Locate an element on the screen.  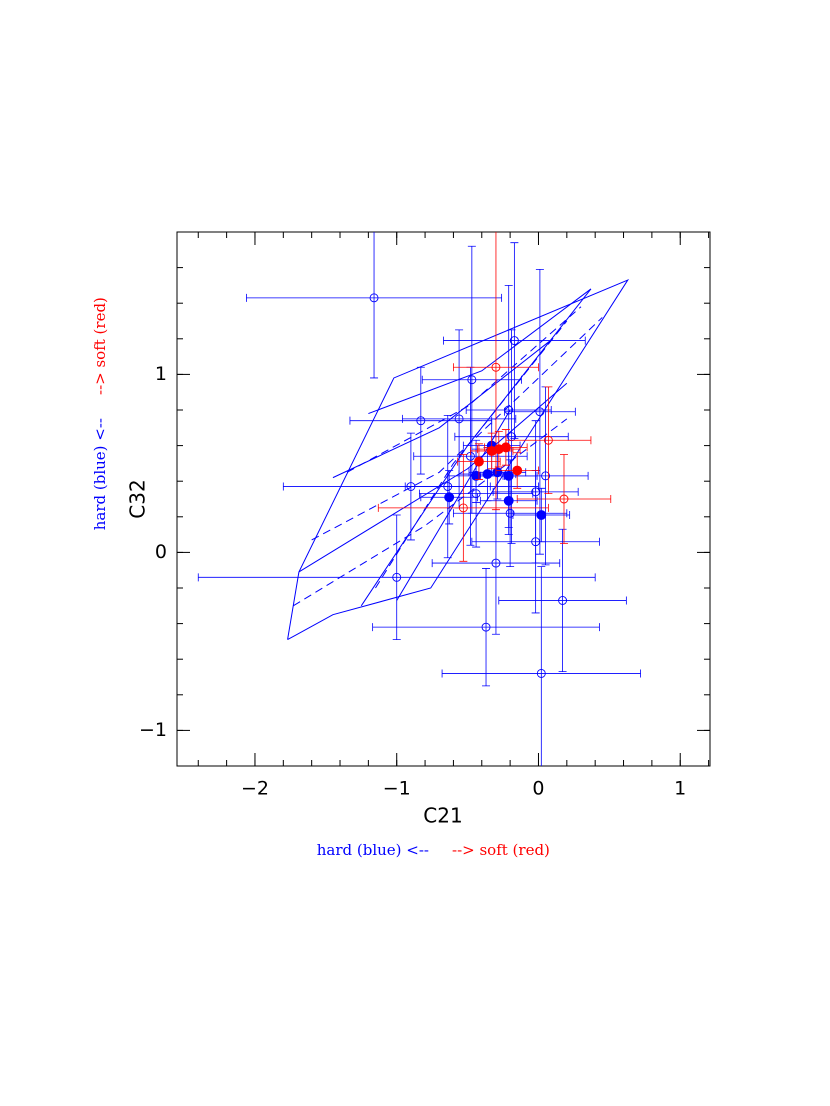
x-tick-label: −2 is located at coordinates (255, 789).